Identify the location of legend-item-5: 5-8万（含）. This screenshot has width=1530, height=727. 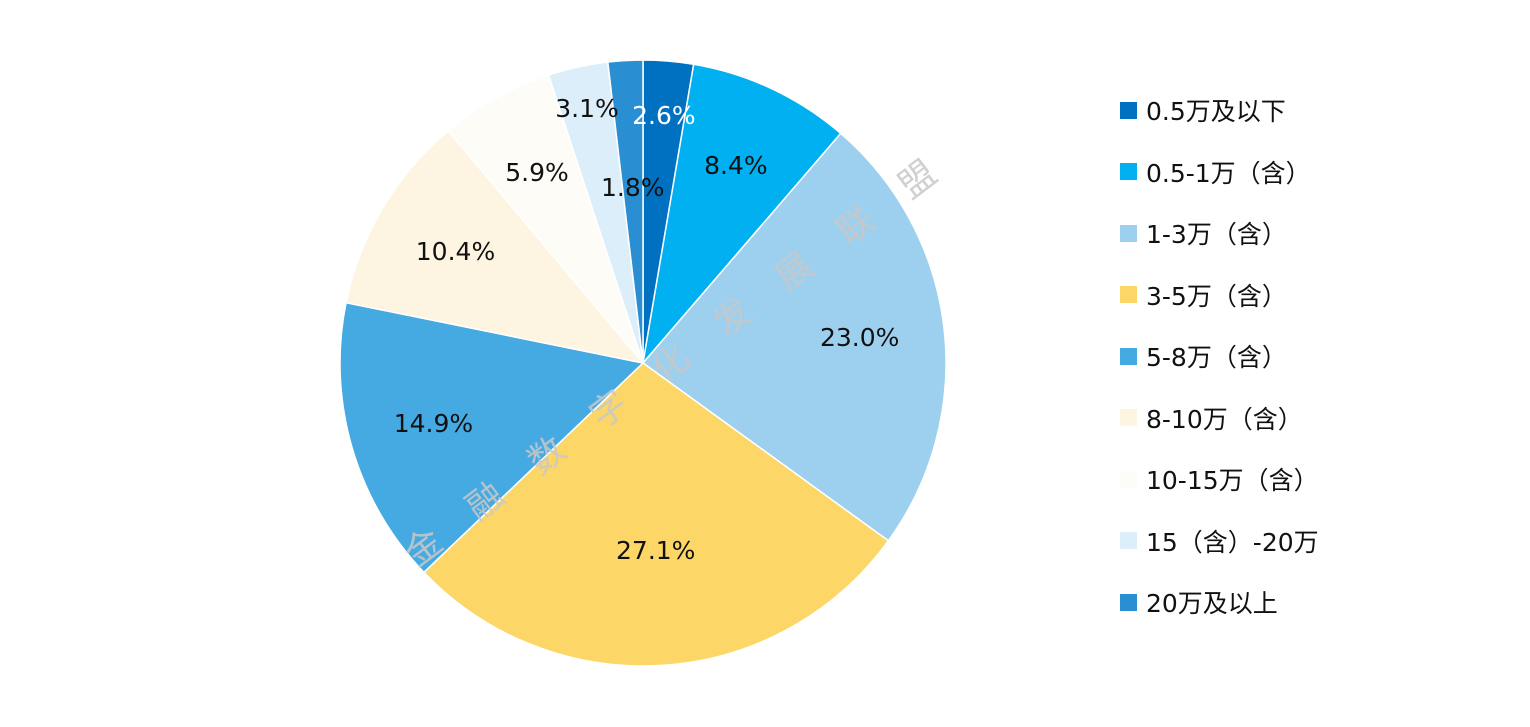
(1203, 356).